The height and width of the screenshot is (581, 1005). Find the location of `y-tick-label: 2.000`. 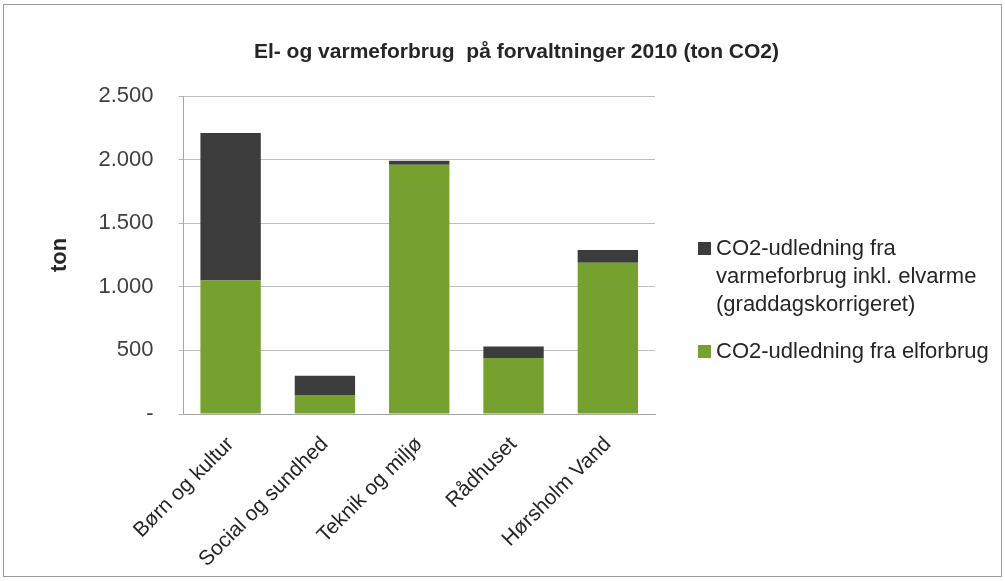

y-tick-label: 2.000 is located at coordinates (126, 158).